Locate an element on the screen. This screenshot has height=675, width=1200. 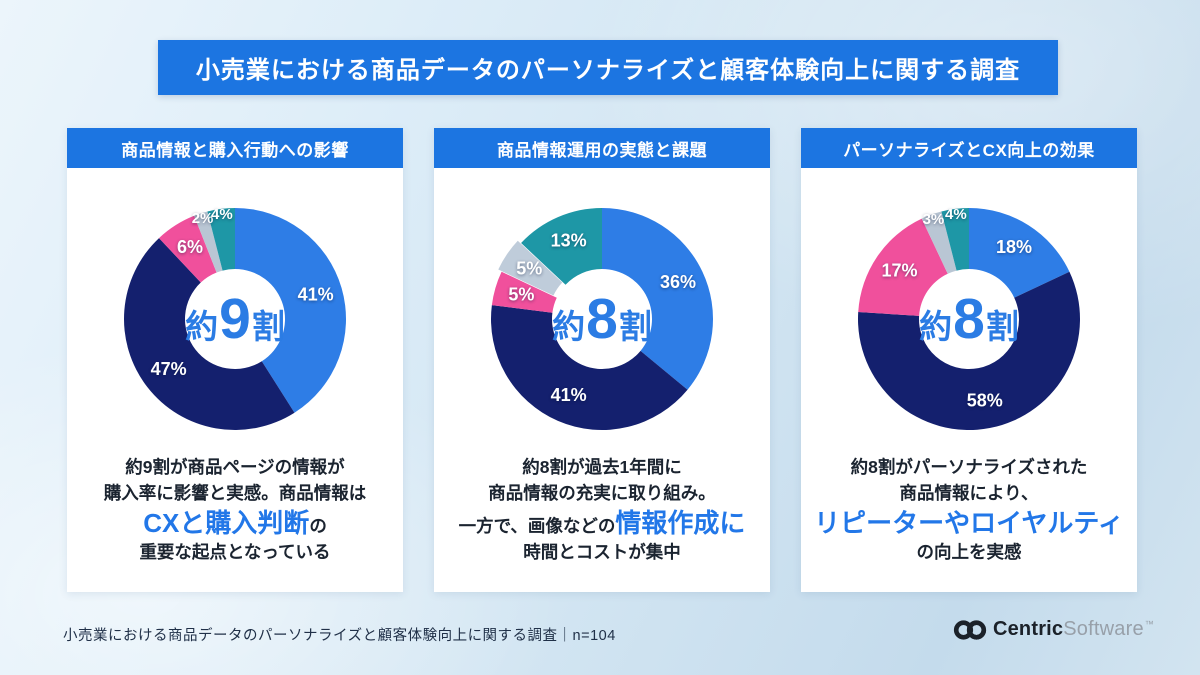
description-line: 時間とコストが集中 is located at coordinates (602, 552).